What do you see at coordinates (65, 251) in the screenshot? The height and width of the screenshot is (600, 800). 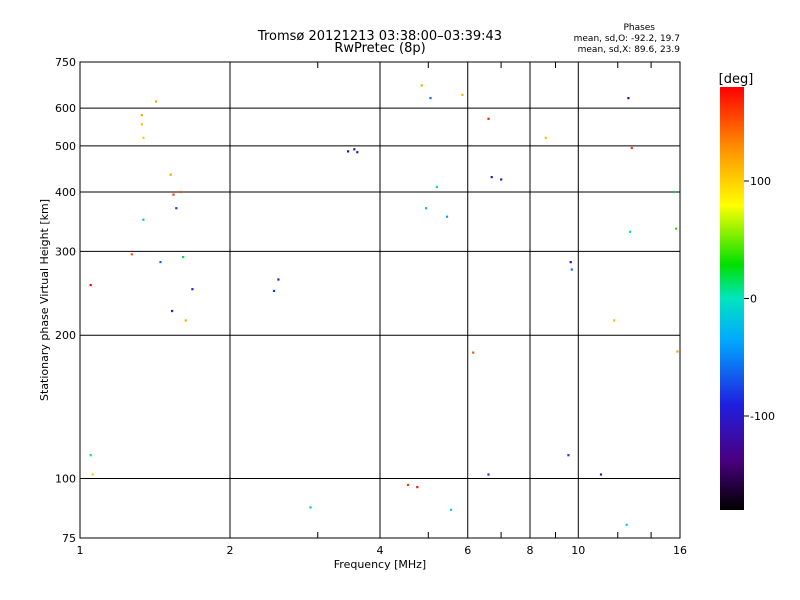 I see `y-tick-label: 300` at bounding box center [65, 251].